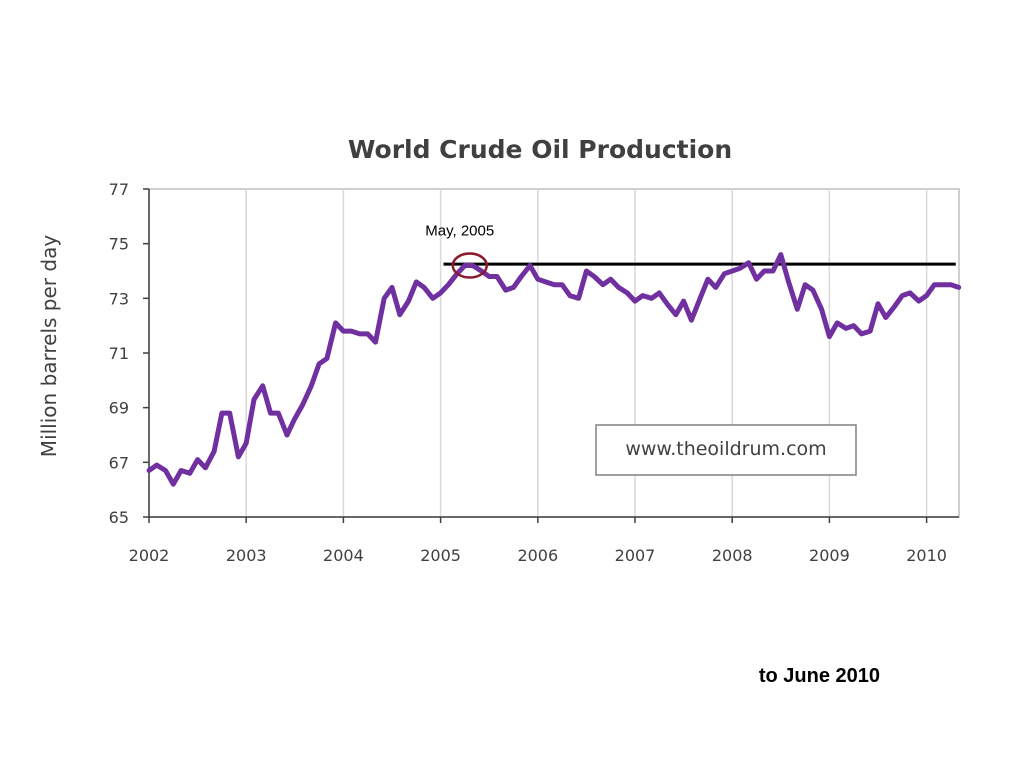 This screenshot has width=1024, height=768. What do you see at coordinates (819, 676) in the screenshot?
I see `footer-note: to June 2010` at bounding box center [819, 676].